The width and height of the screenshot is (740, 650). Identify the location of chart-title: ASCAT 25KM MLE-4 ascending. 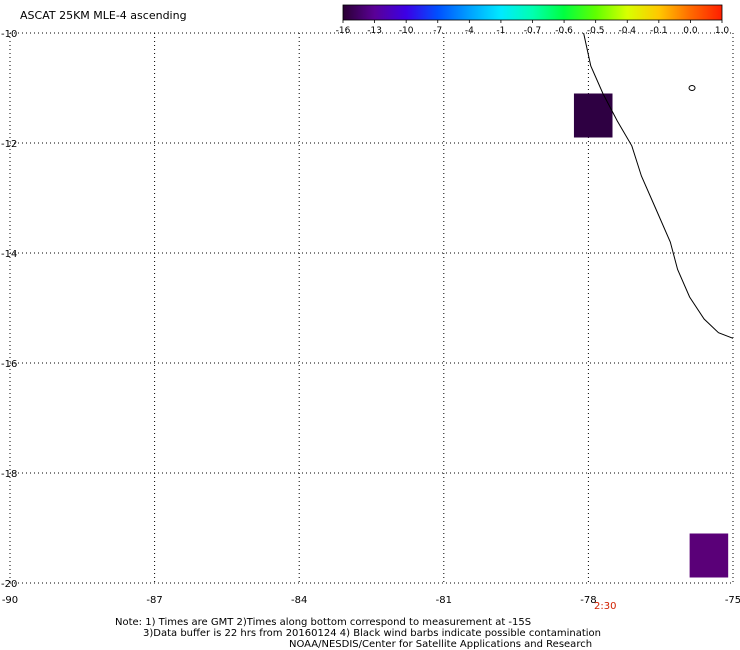
(103, 15).